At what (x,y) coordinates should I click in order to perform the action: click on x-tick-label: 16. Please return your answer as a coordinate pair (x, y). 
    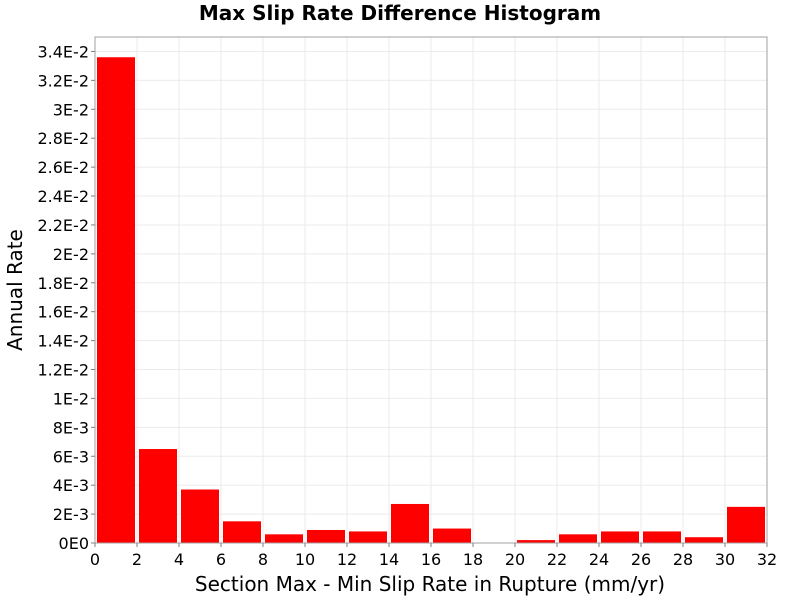
    Looking at the image, I should click on (431, 559).